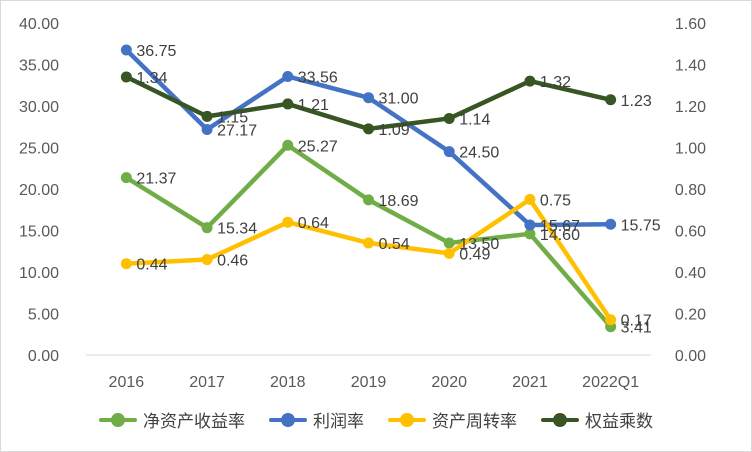 This screenshot has width=752, height=452. What do you see at coordinates (690, 315) in the screenshot?
I see `y-right-tick-label: 0.20` at bounding box center [690, 315].